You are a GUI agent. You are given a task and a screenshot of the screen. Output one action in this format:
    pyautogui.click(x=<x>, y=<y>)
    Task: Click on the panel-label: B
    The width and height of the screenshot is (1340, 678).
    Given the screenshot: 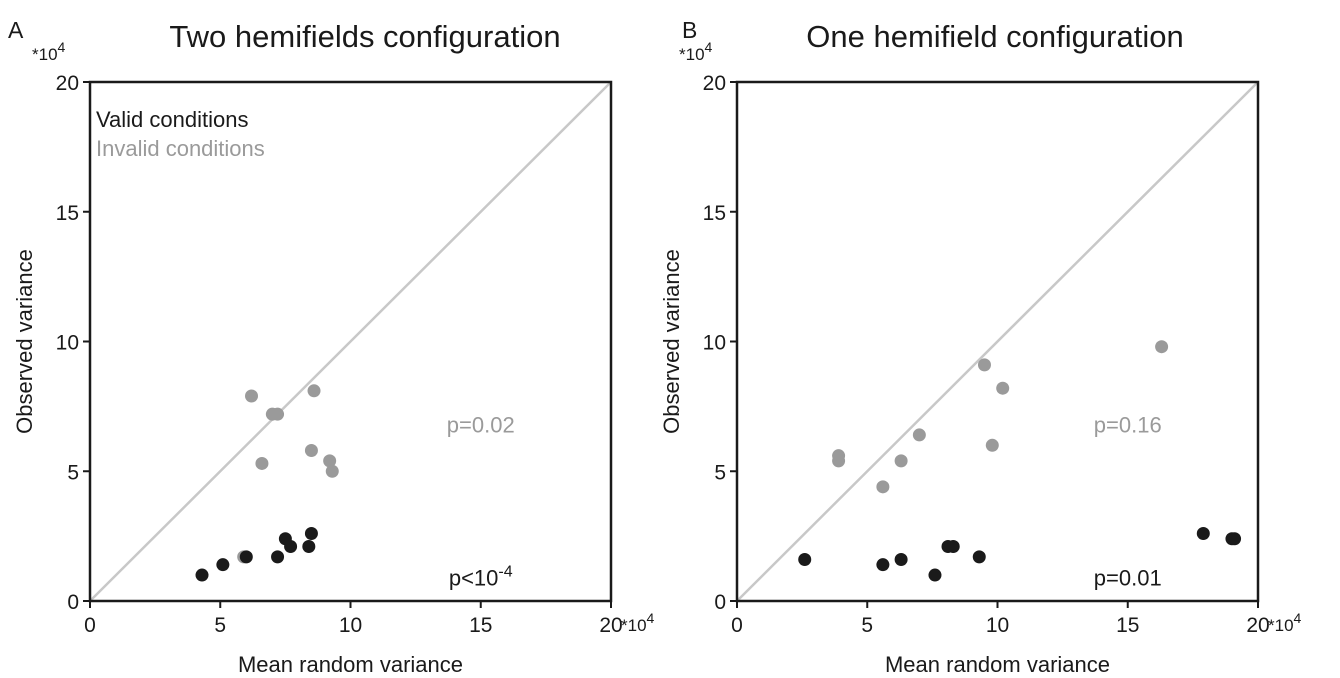 What is the action you would take?
    pyautogui.click(x=689, y=30)
    